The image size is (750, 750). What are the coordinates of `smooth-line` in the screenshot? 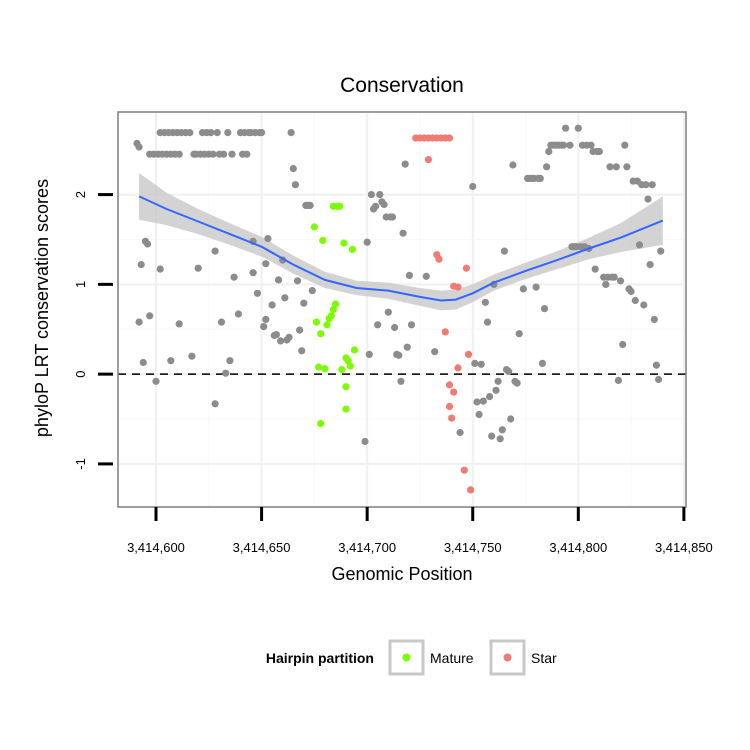 It's located at (401, 248).